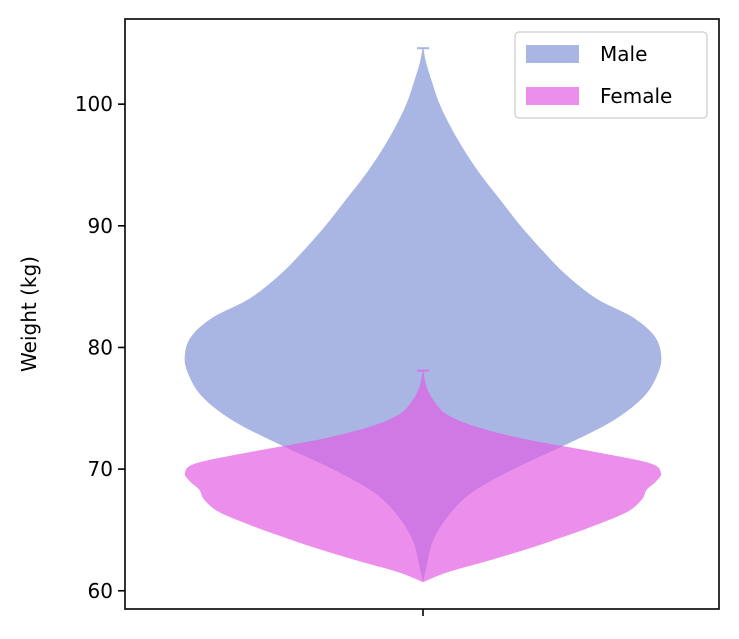  I want to click on legend-label-male: Male, so click(623, 54).